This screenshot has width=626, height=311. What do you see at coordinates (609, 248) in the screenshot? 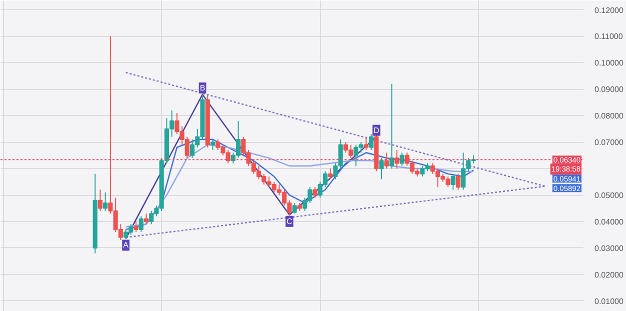
I see `y-tick-label: 0.03000` at bounding box center [609, 248].